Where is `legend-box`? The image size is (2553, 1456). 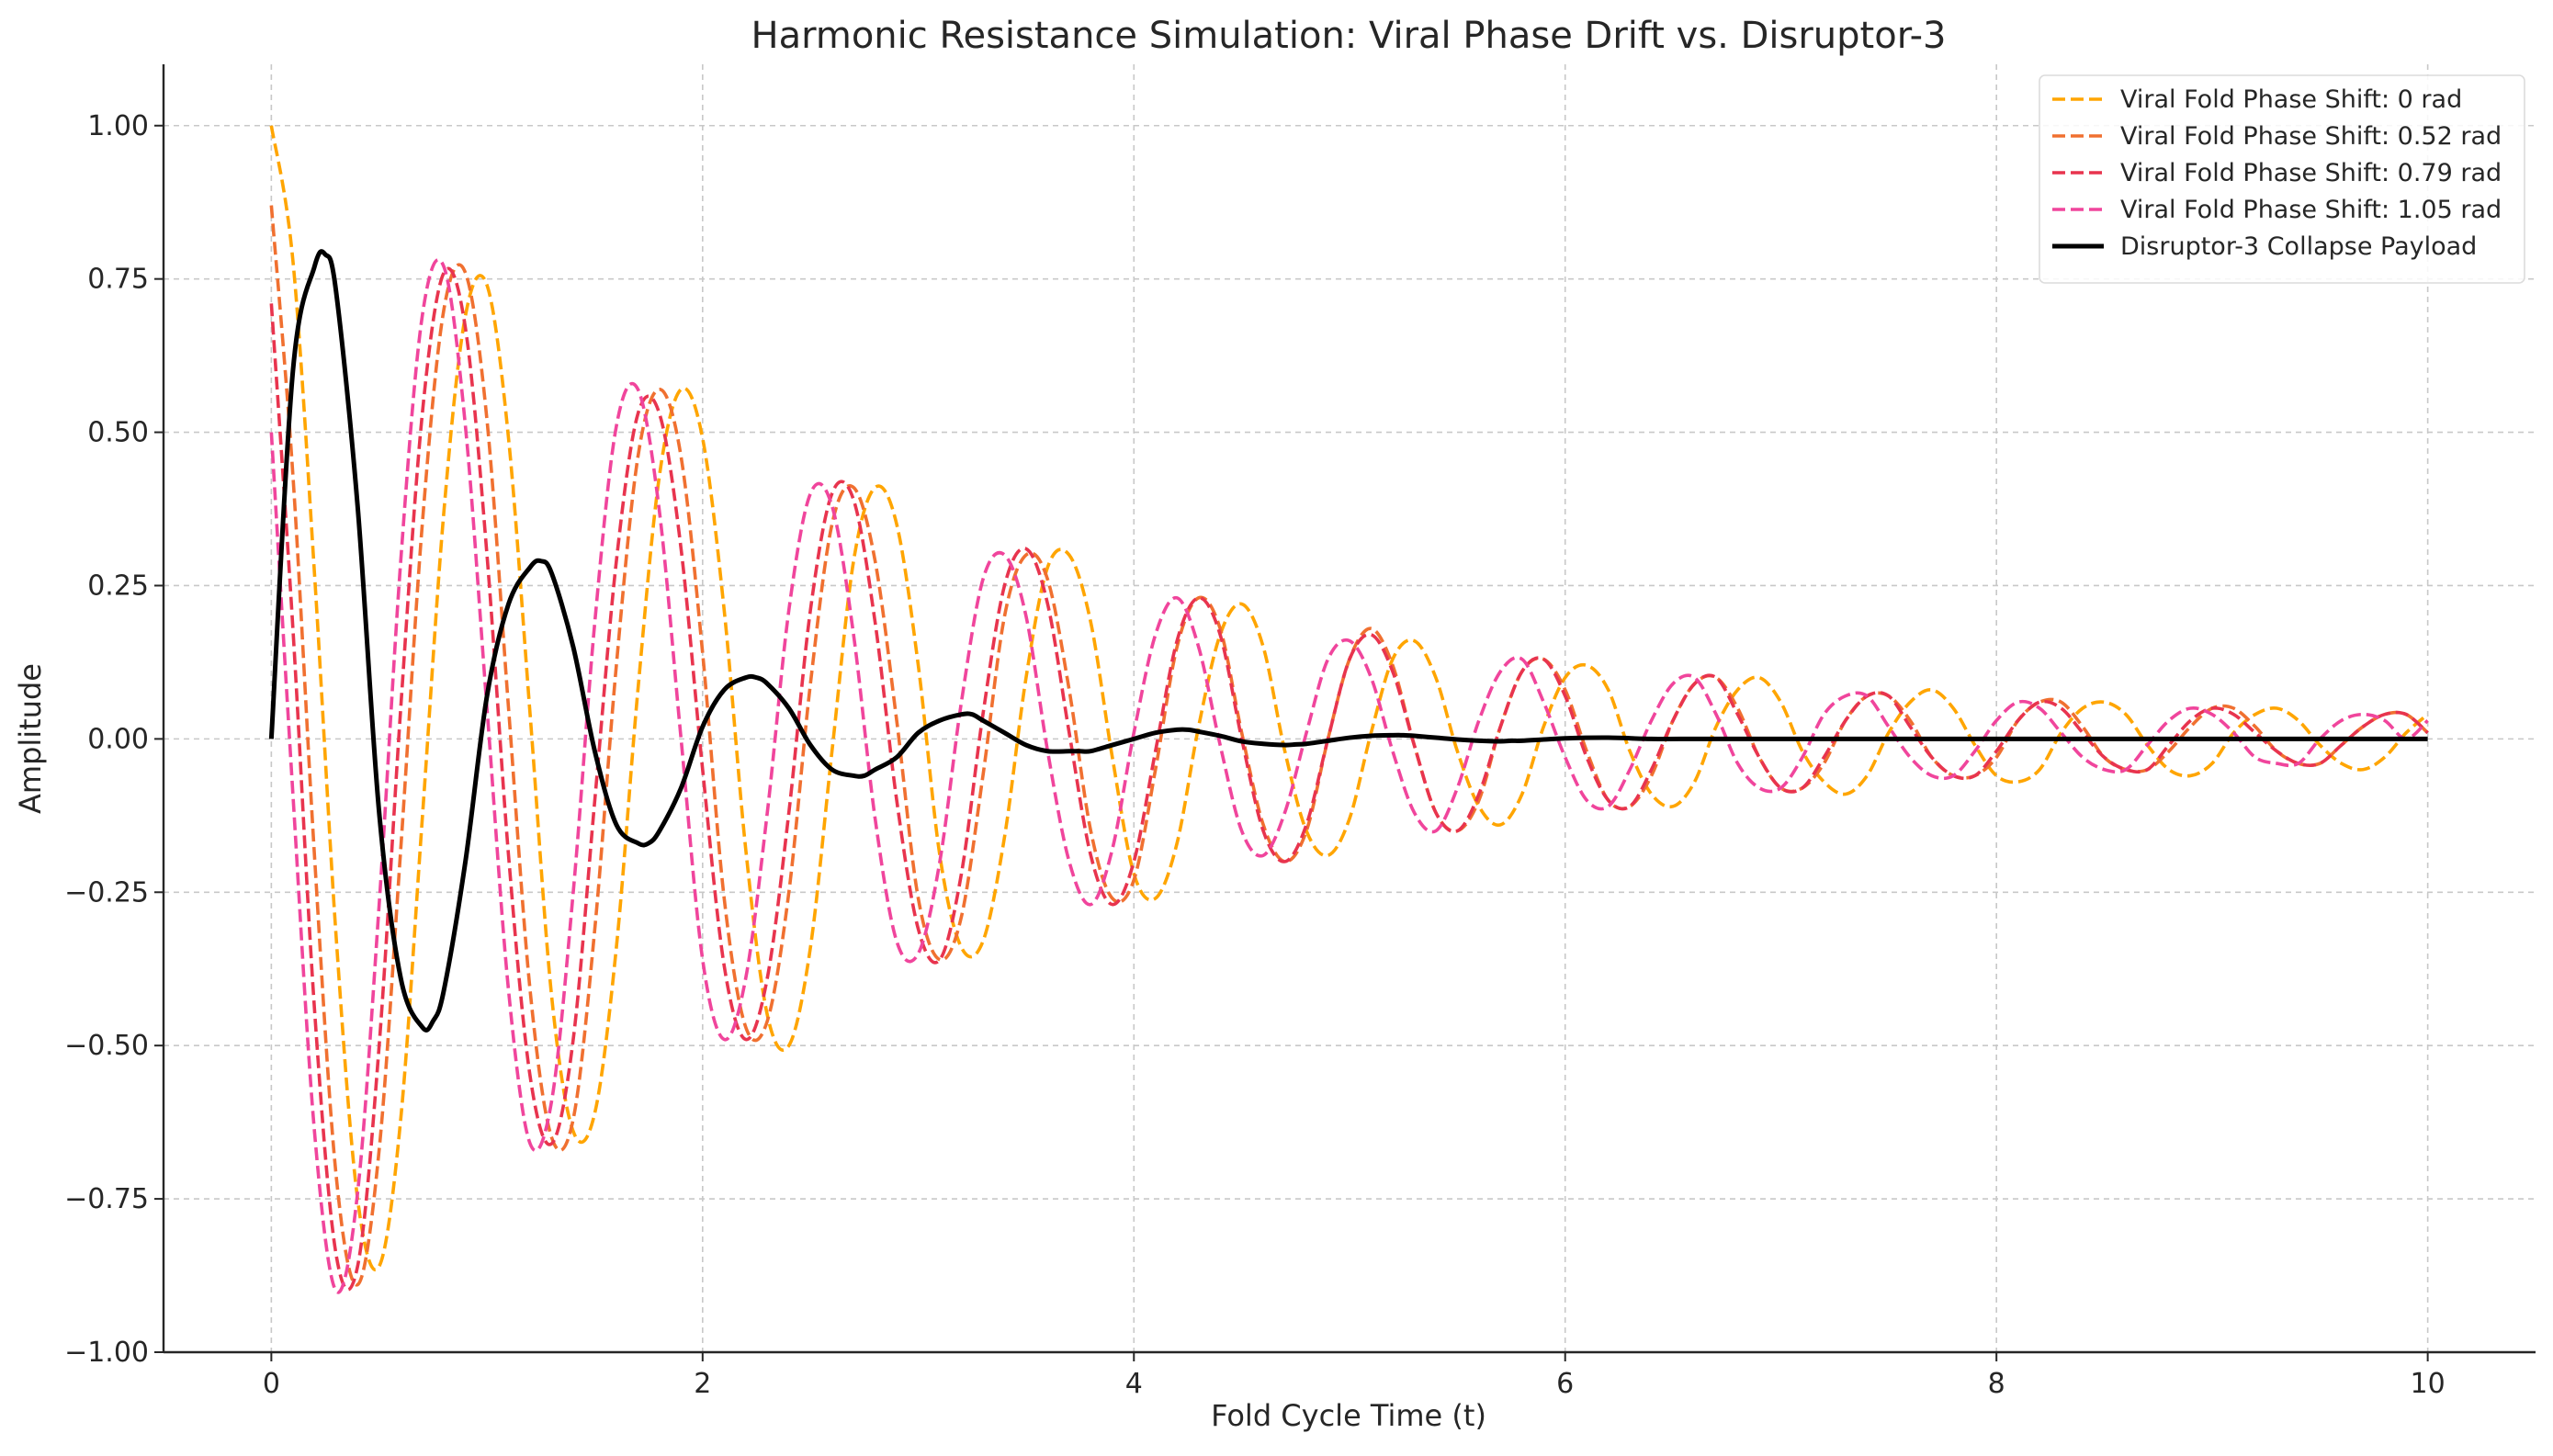 legend-box is located at coordinates (2282, 179).